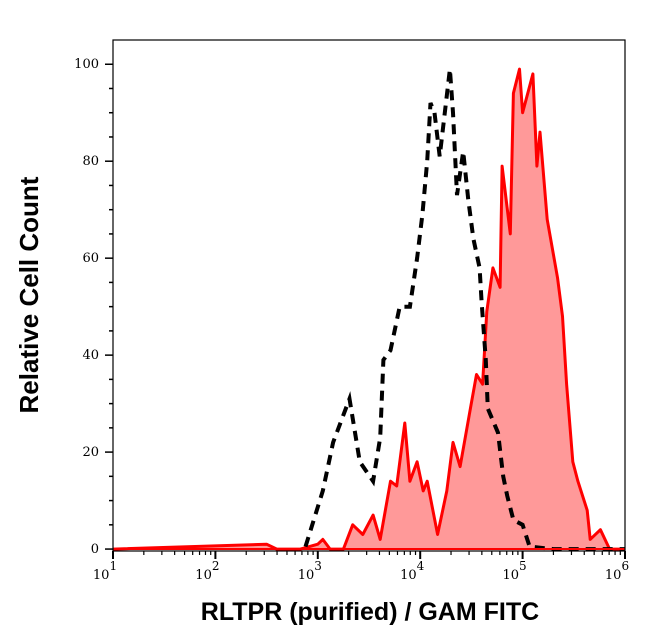 Image resolution: width=646 pixels, height=641 pixels. What do you see at coordinates (86, 64) in the screenshot?
I see `y-tick-label: 100` at bounding box center [86, 64].